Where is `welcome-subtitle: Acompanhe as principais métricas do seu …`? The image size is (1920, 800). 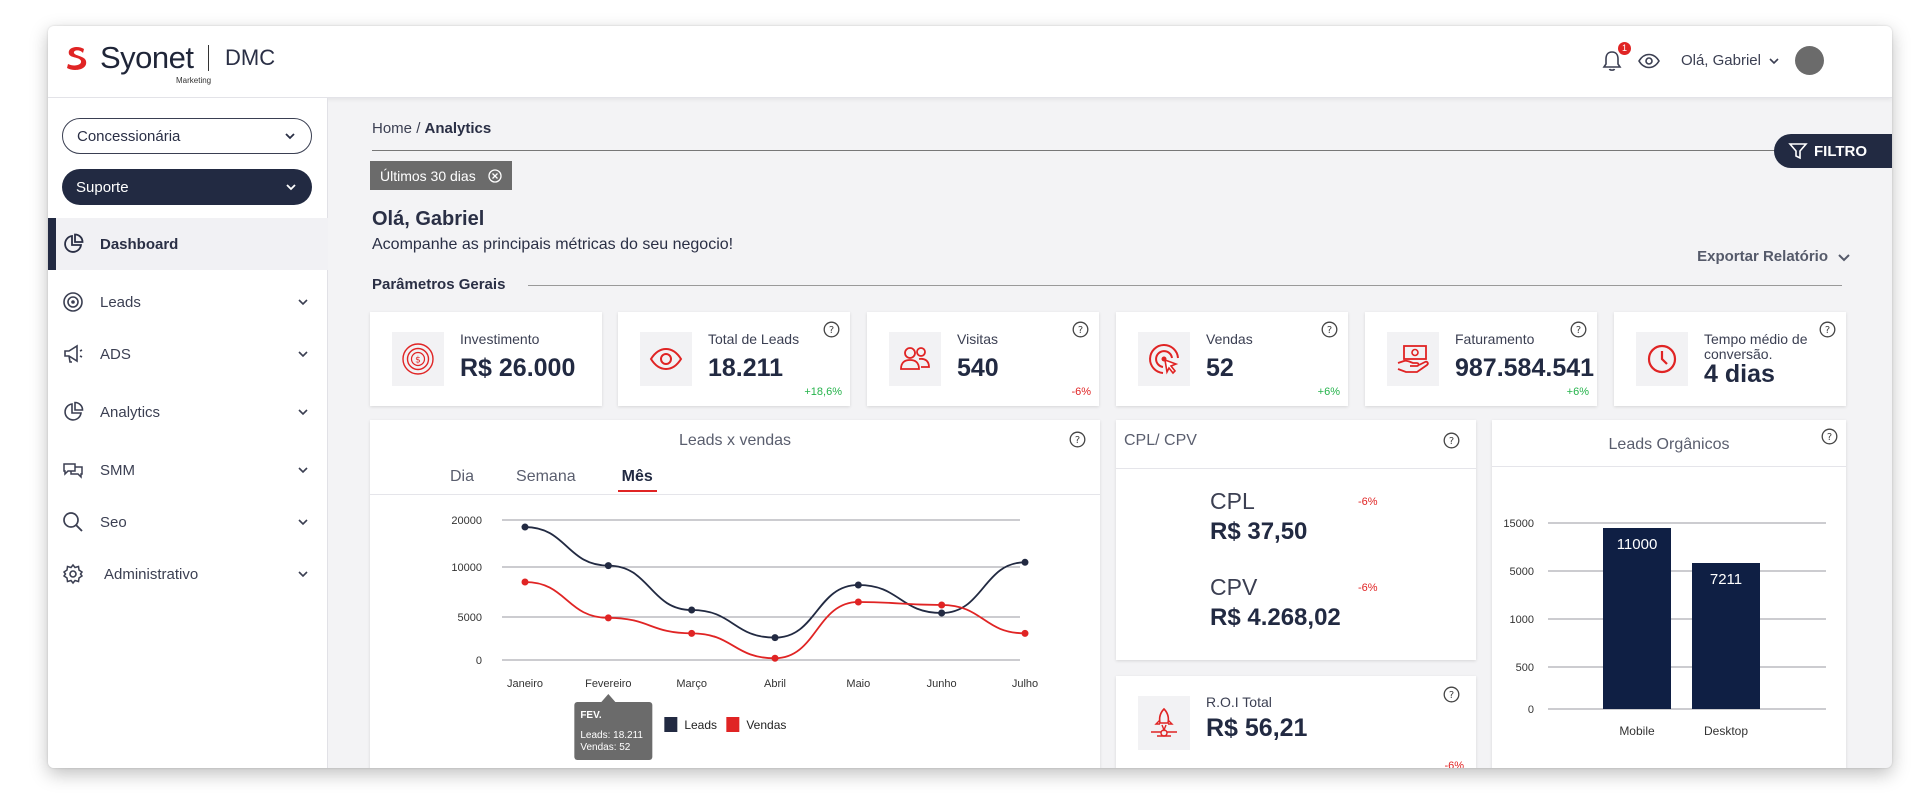 welcome-subtitle: Acompanhe as principais métricas do seu … is located at coordinates (553, 244).